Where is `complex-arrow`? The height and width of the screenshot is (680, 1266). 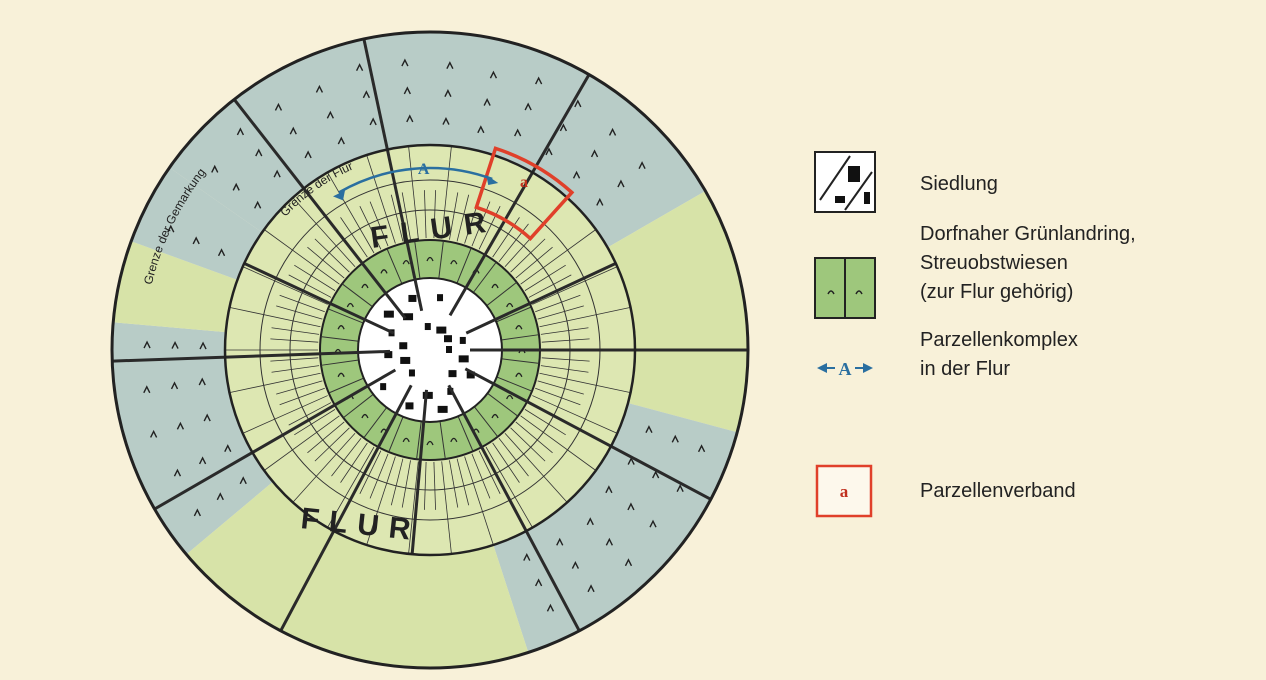
complex-arrow is located at coordinates (415, 180).